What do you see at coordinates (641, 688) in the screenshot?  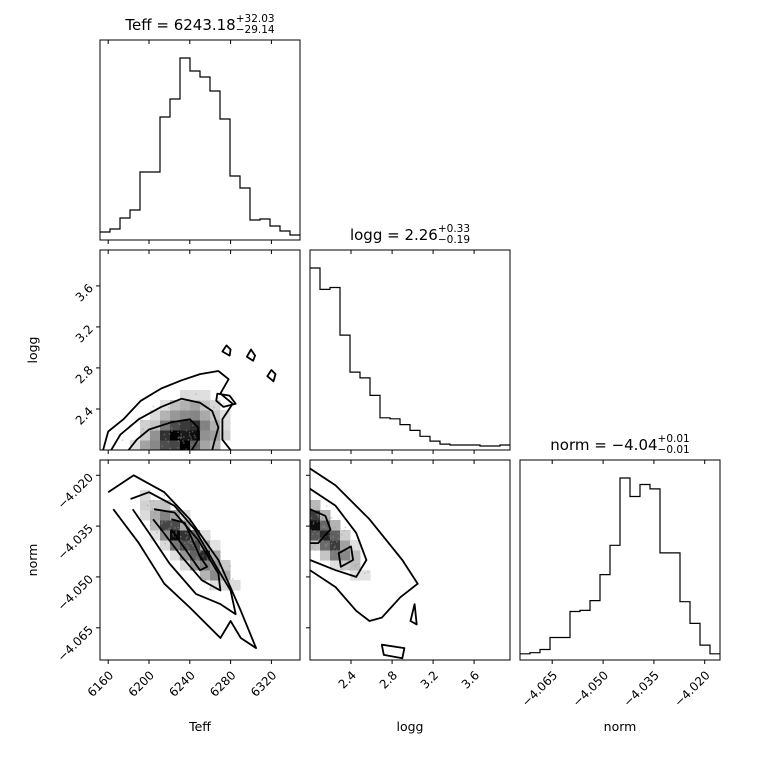 I see `x-tick-label: −4.035` at bounding box center [641, 688].